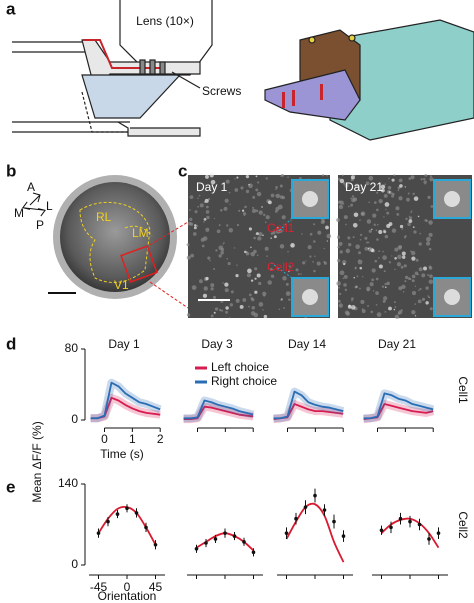 This screenshot has width=474, height=603. I want to click on y-tick-label: 0, so click(74, 564).